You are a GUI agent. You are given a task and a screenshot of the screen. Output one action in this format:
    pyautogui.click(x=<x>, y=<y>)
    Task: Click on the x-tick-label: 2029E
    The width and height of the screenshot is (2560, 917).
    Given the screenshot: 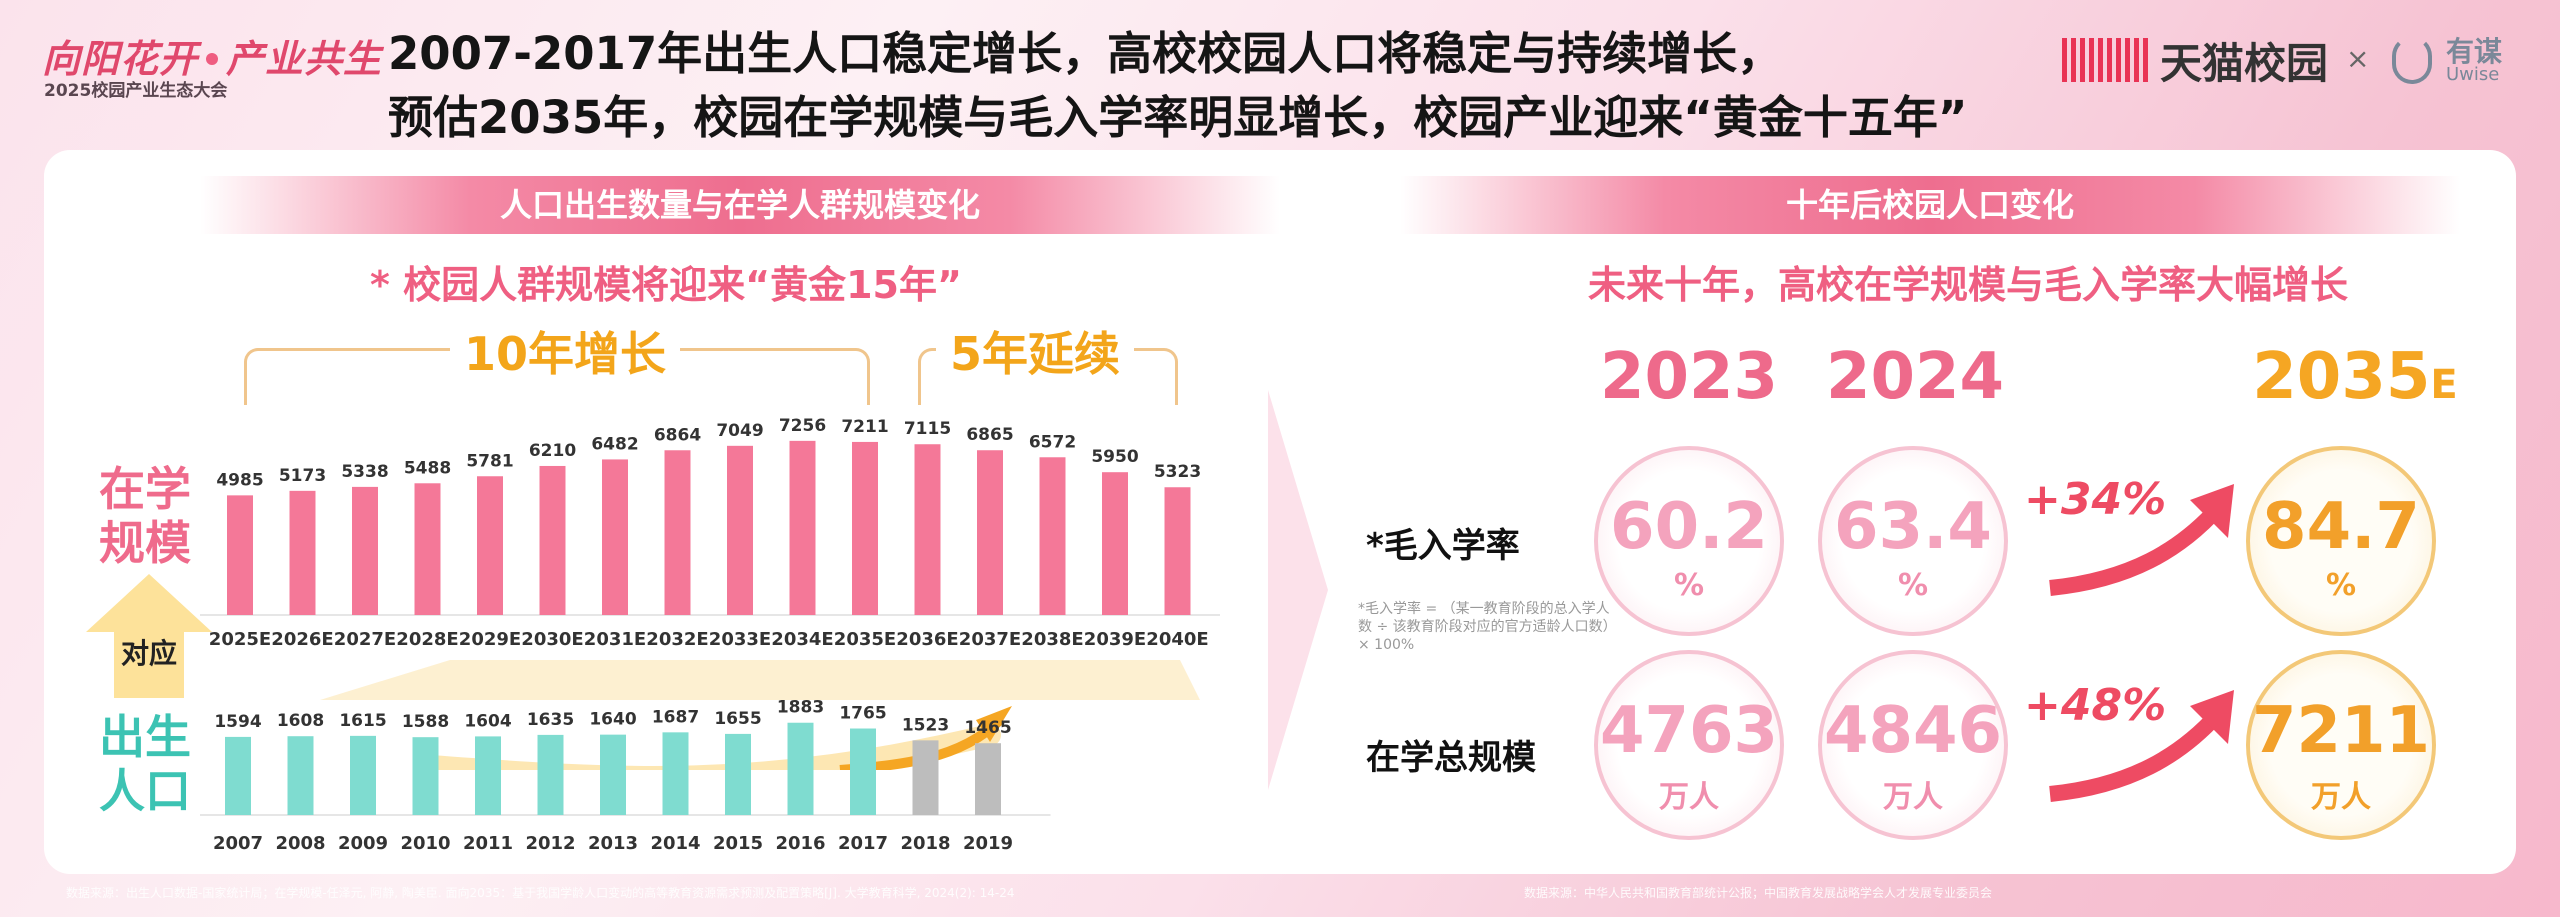 What is the action you would take?
    pyautogui.click(x=490, y=639)
    